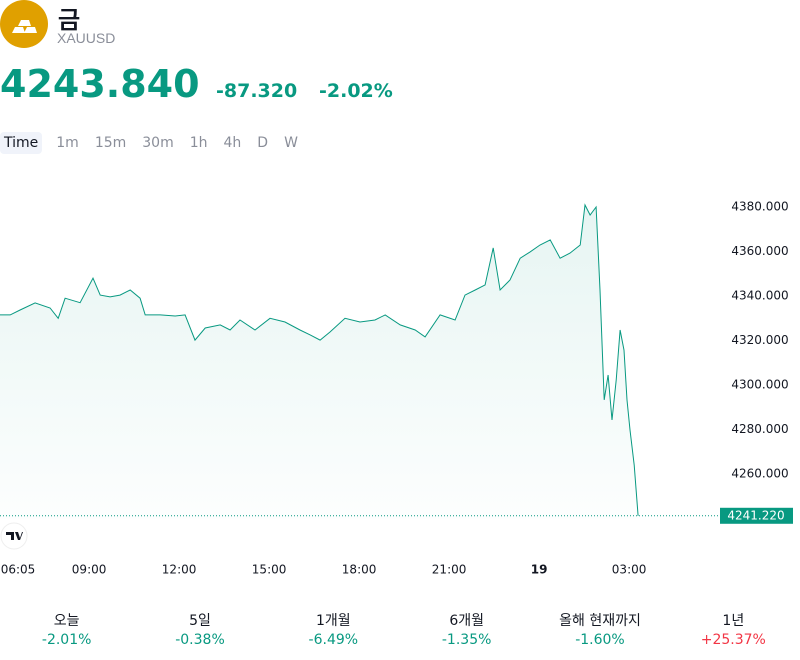 This screenshot has width=800, height=660. I want to click on y-tick-label: 4300.000, so click(759, 385).